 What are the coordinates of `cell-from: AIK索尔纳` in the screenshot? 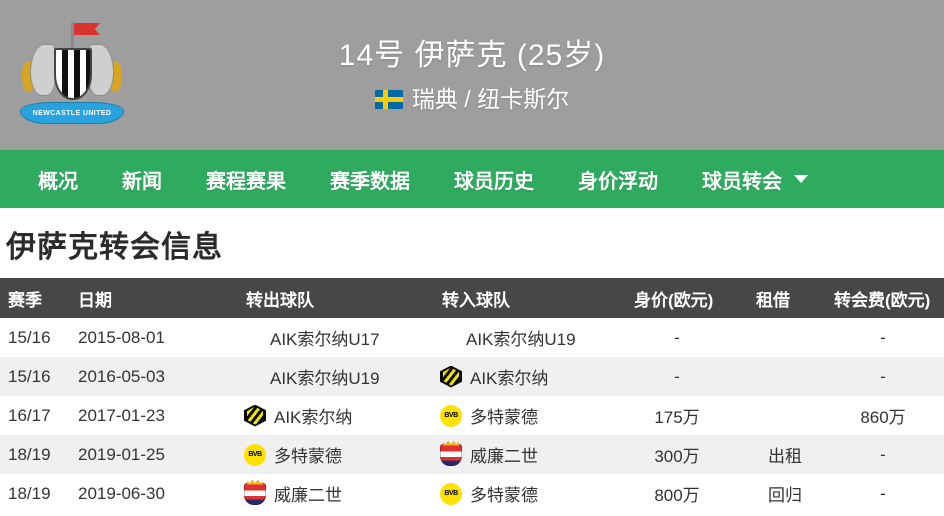 It's located at (316, 415).